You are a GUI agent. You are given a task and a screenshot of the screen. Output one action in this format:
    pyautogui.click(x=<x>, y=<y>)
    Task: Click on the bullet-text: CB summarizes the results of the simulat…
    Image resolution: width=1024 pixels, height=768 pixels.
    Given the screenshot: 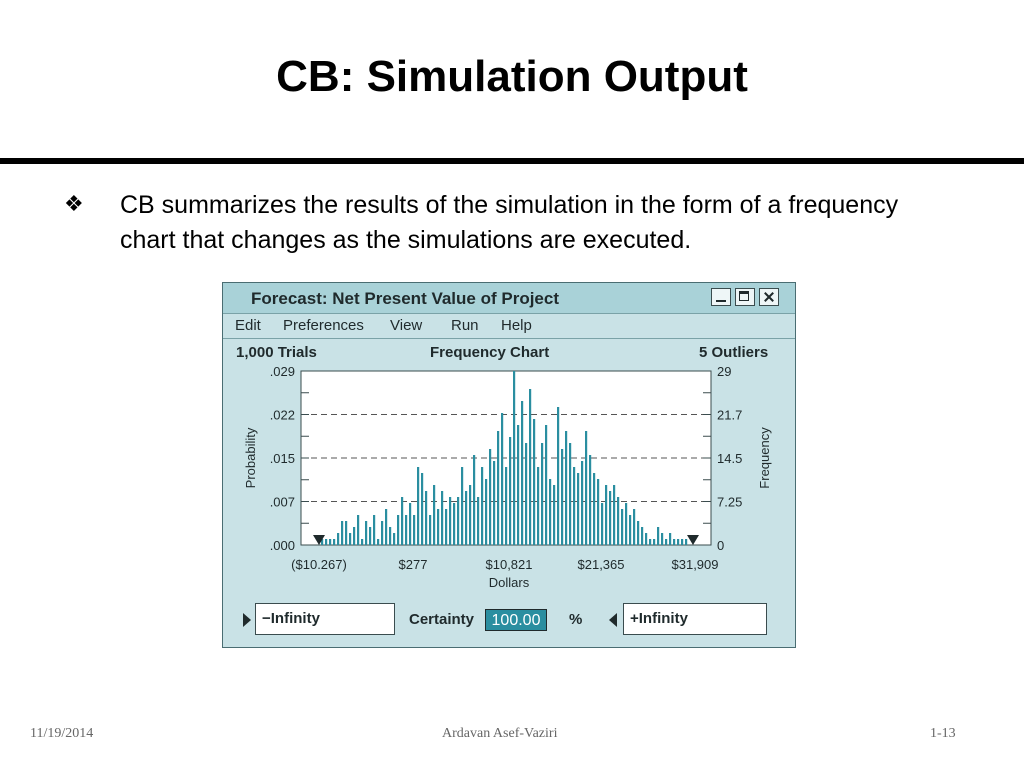 What is the action you would take?
    pyautogui.click(x=509, y=222)
    